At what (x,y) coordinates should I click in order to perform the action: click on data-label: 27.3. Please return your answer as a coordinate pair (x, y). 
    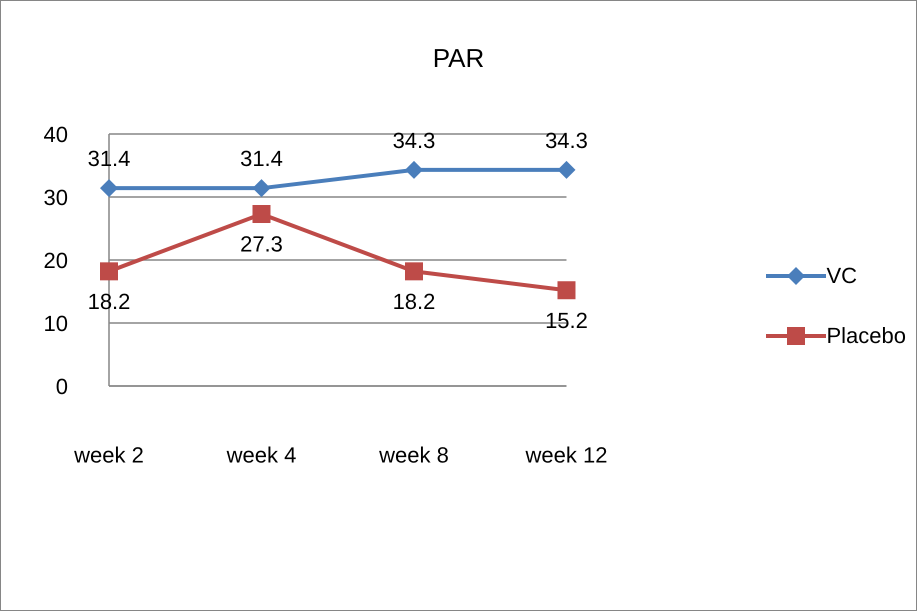
    Looking at the image, I should click on (261, 244).